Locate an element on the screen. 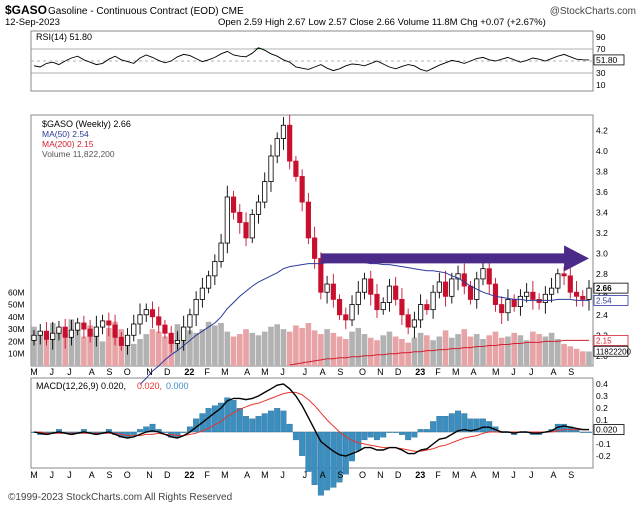 This screenshot has width=641, height=519. rsi-legend: RSI(14) 51.80 is located at coordinates (64, 37).